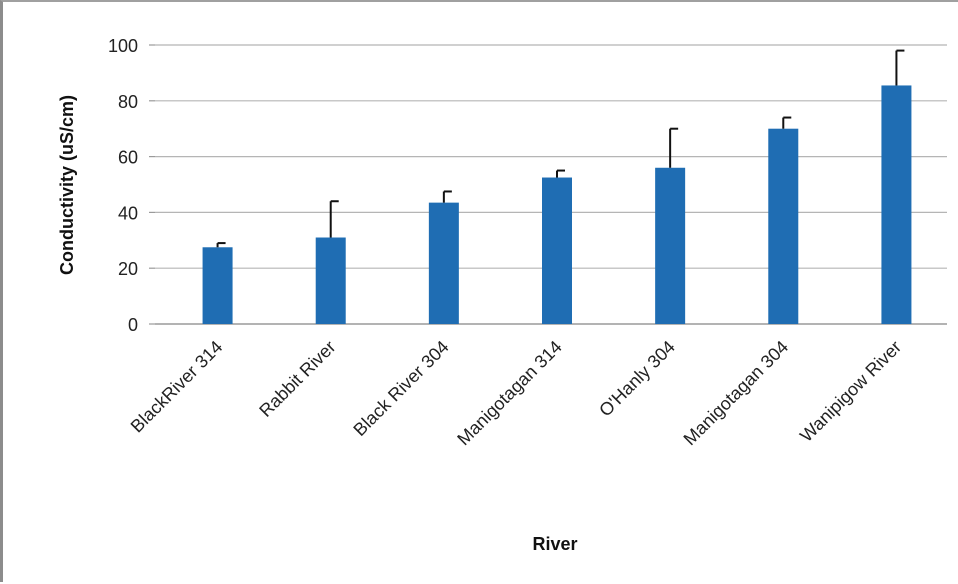 This screenshot has width=958, height=584. What do you see at coordinates (736, 393) in the screenshot?
I see `x-tick-label: Manigotagan 304` at bounding box center [736, 393].